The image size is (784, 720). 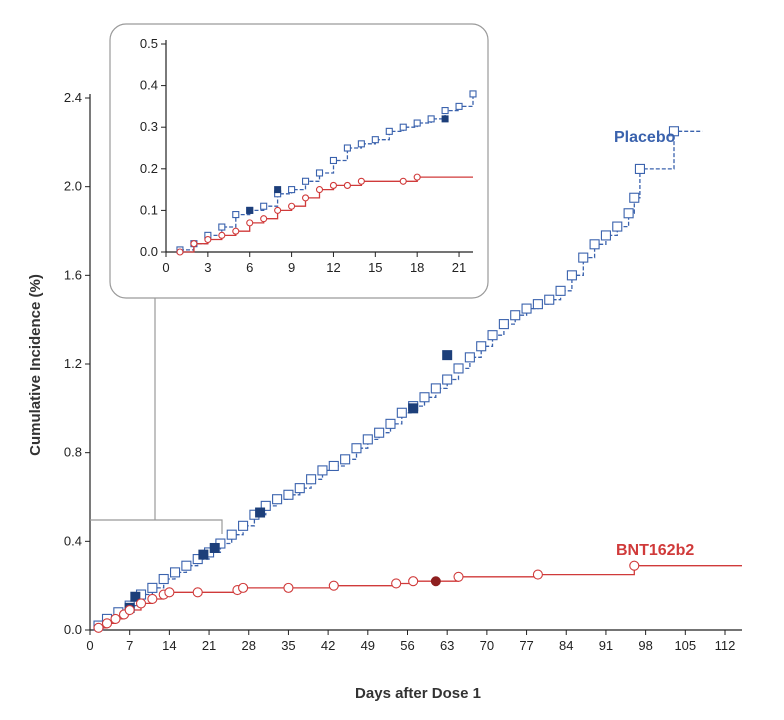 I want to click on main-x-tick-label: 35, so click(x=288, y=645).